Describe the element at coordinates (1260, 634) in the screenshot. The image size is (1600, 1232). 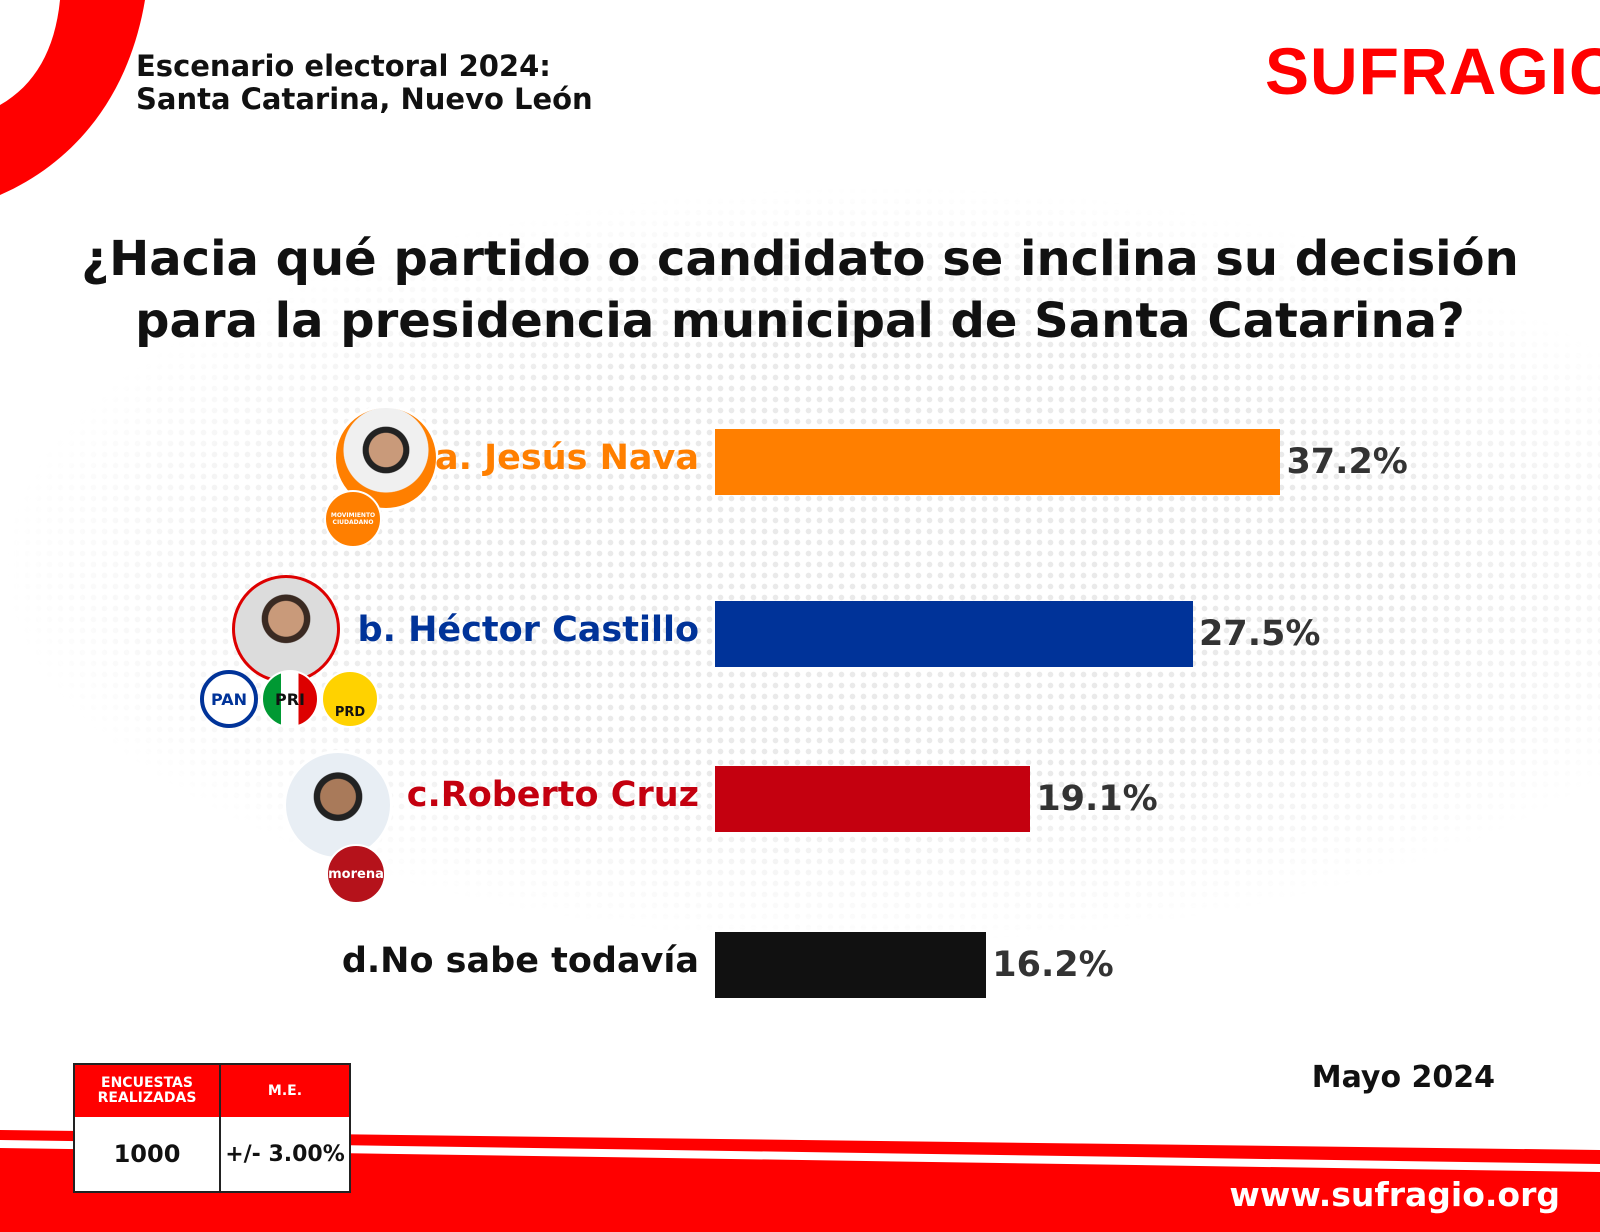
I see `value-label: 27.5%` at that location.